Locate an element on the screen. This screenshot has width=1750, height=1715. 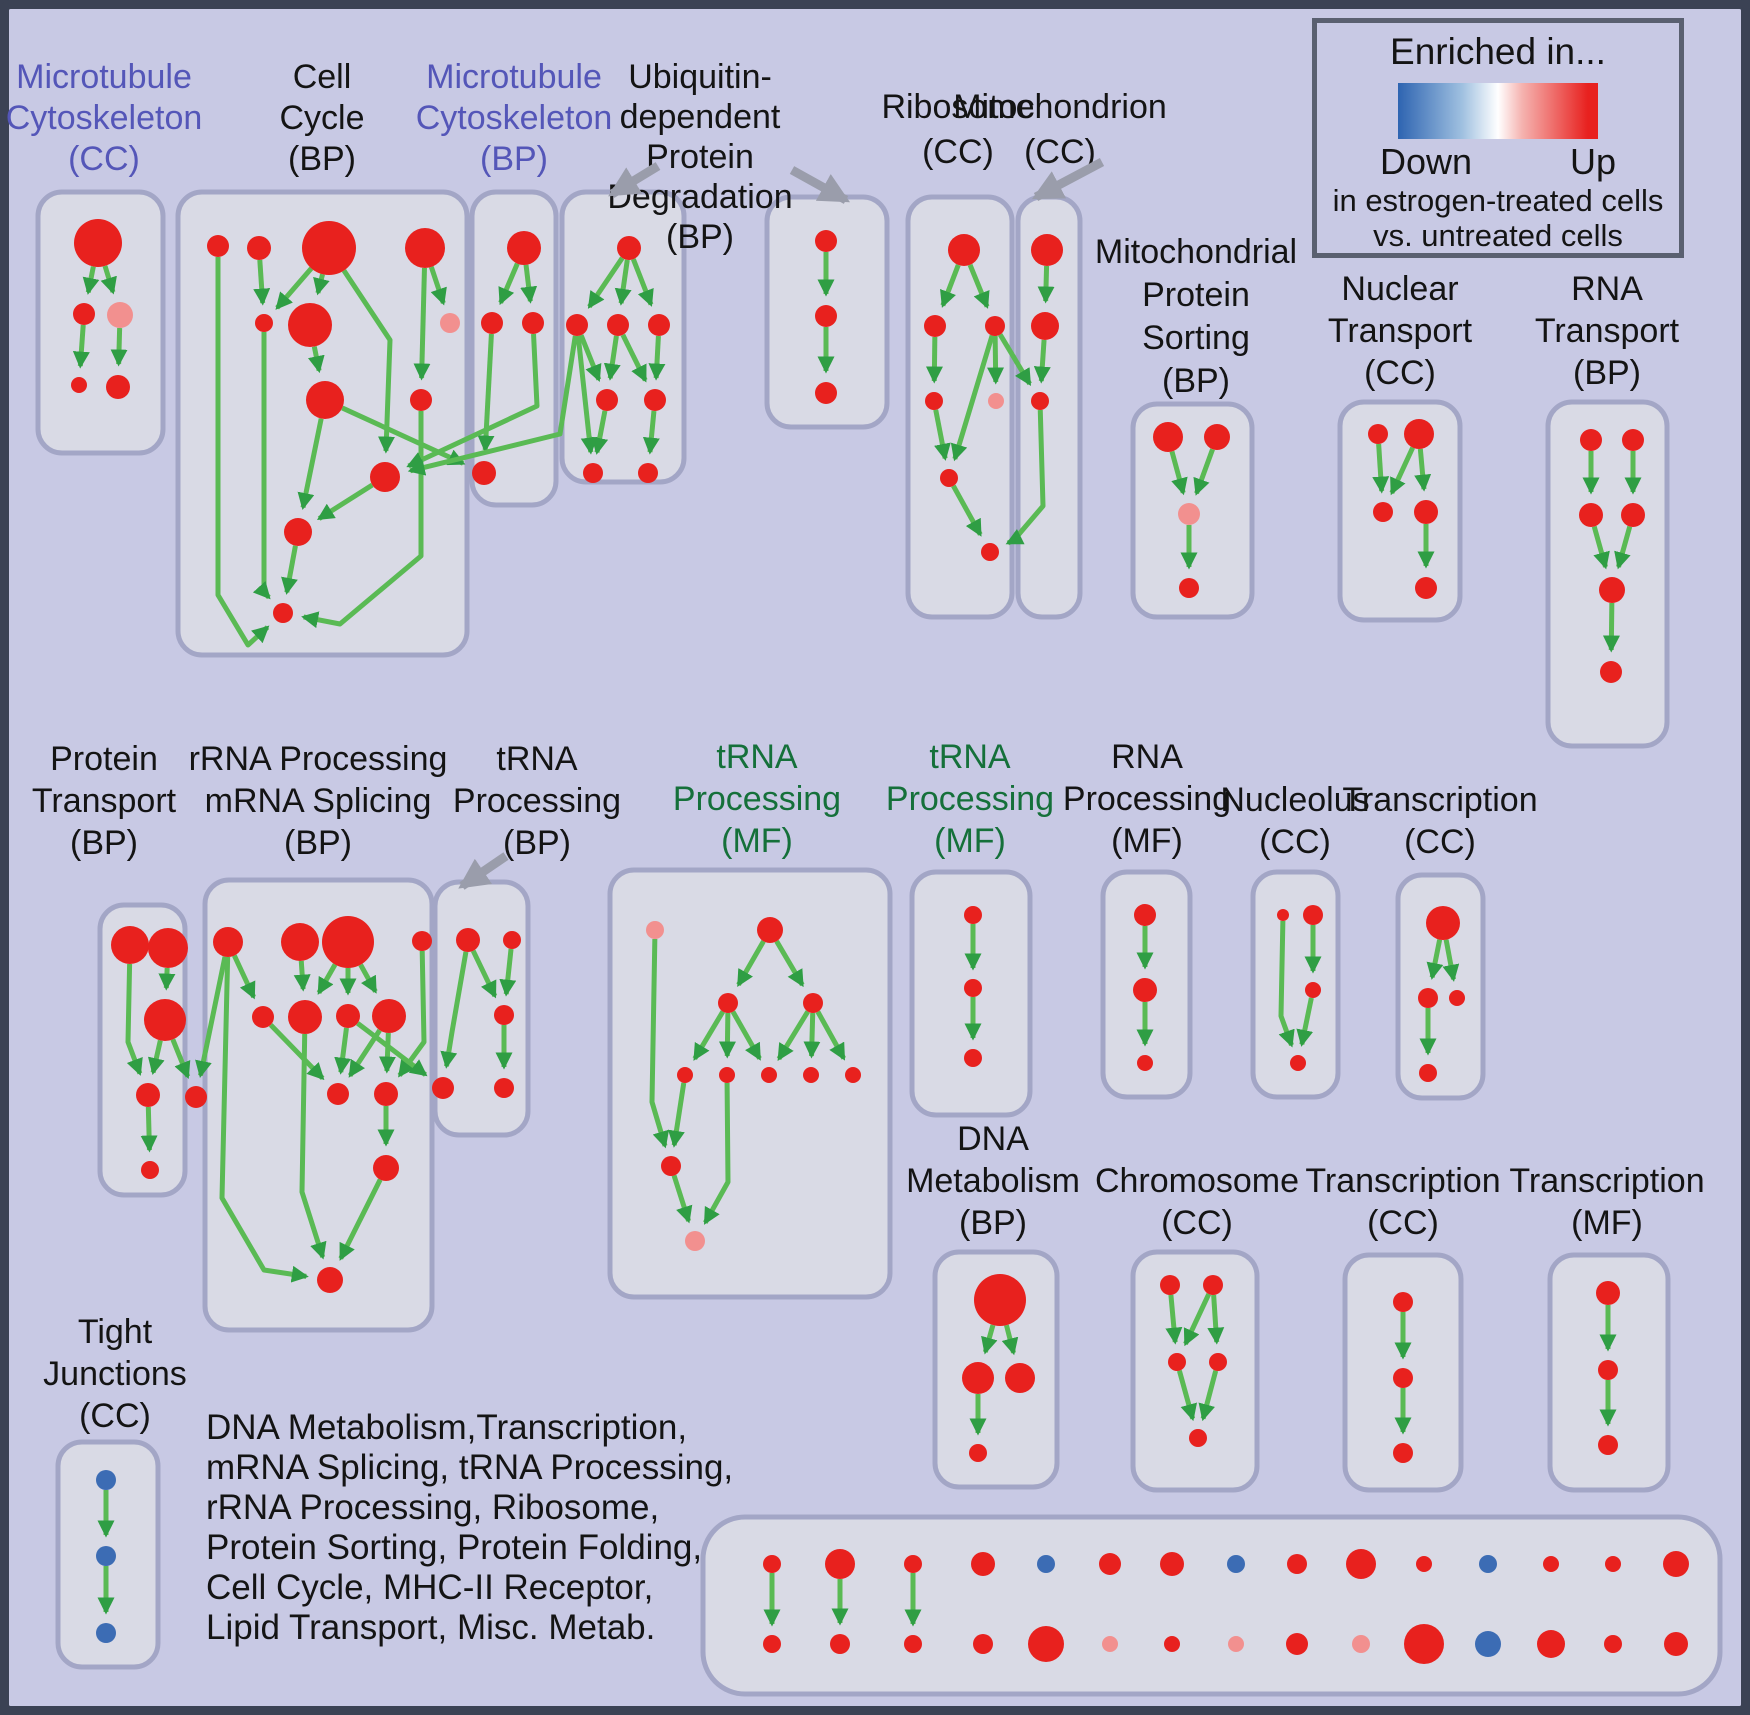
cluster-label-line: Metabolism is located at coordinates (993, 1181).